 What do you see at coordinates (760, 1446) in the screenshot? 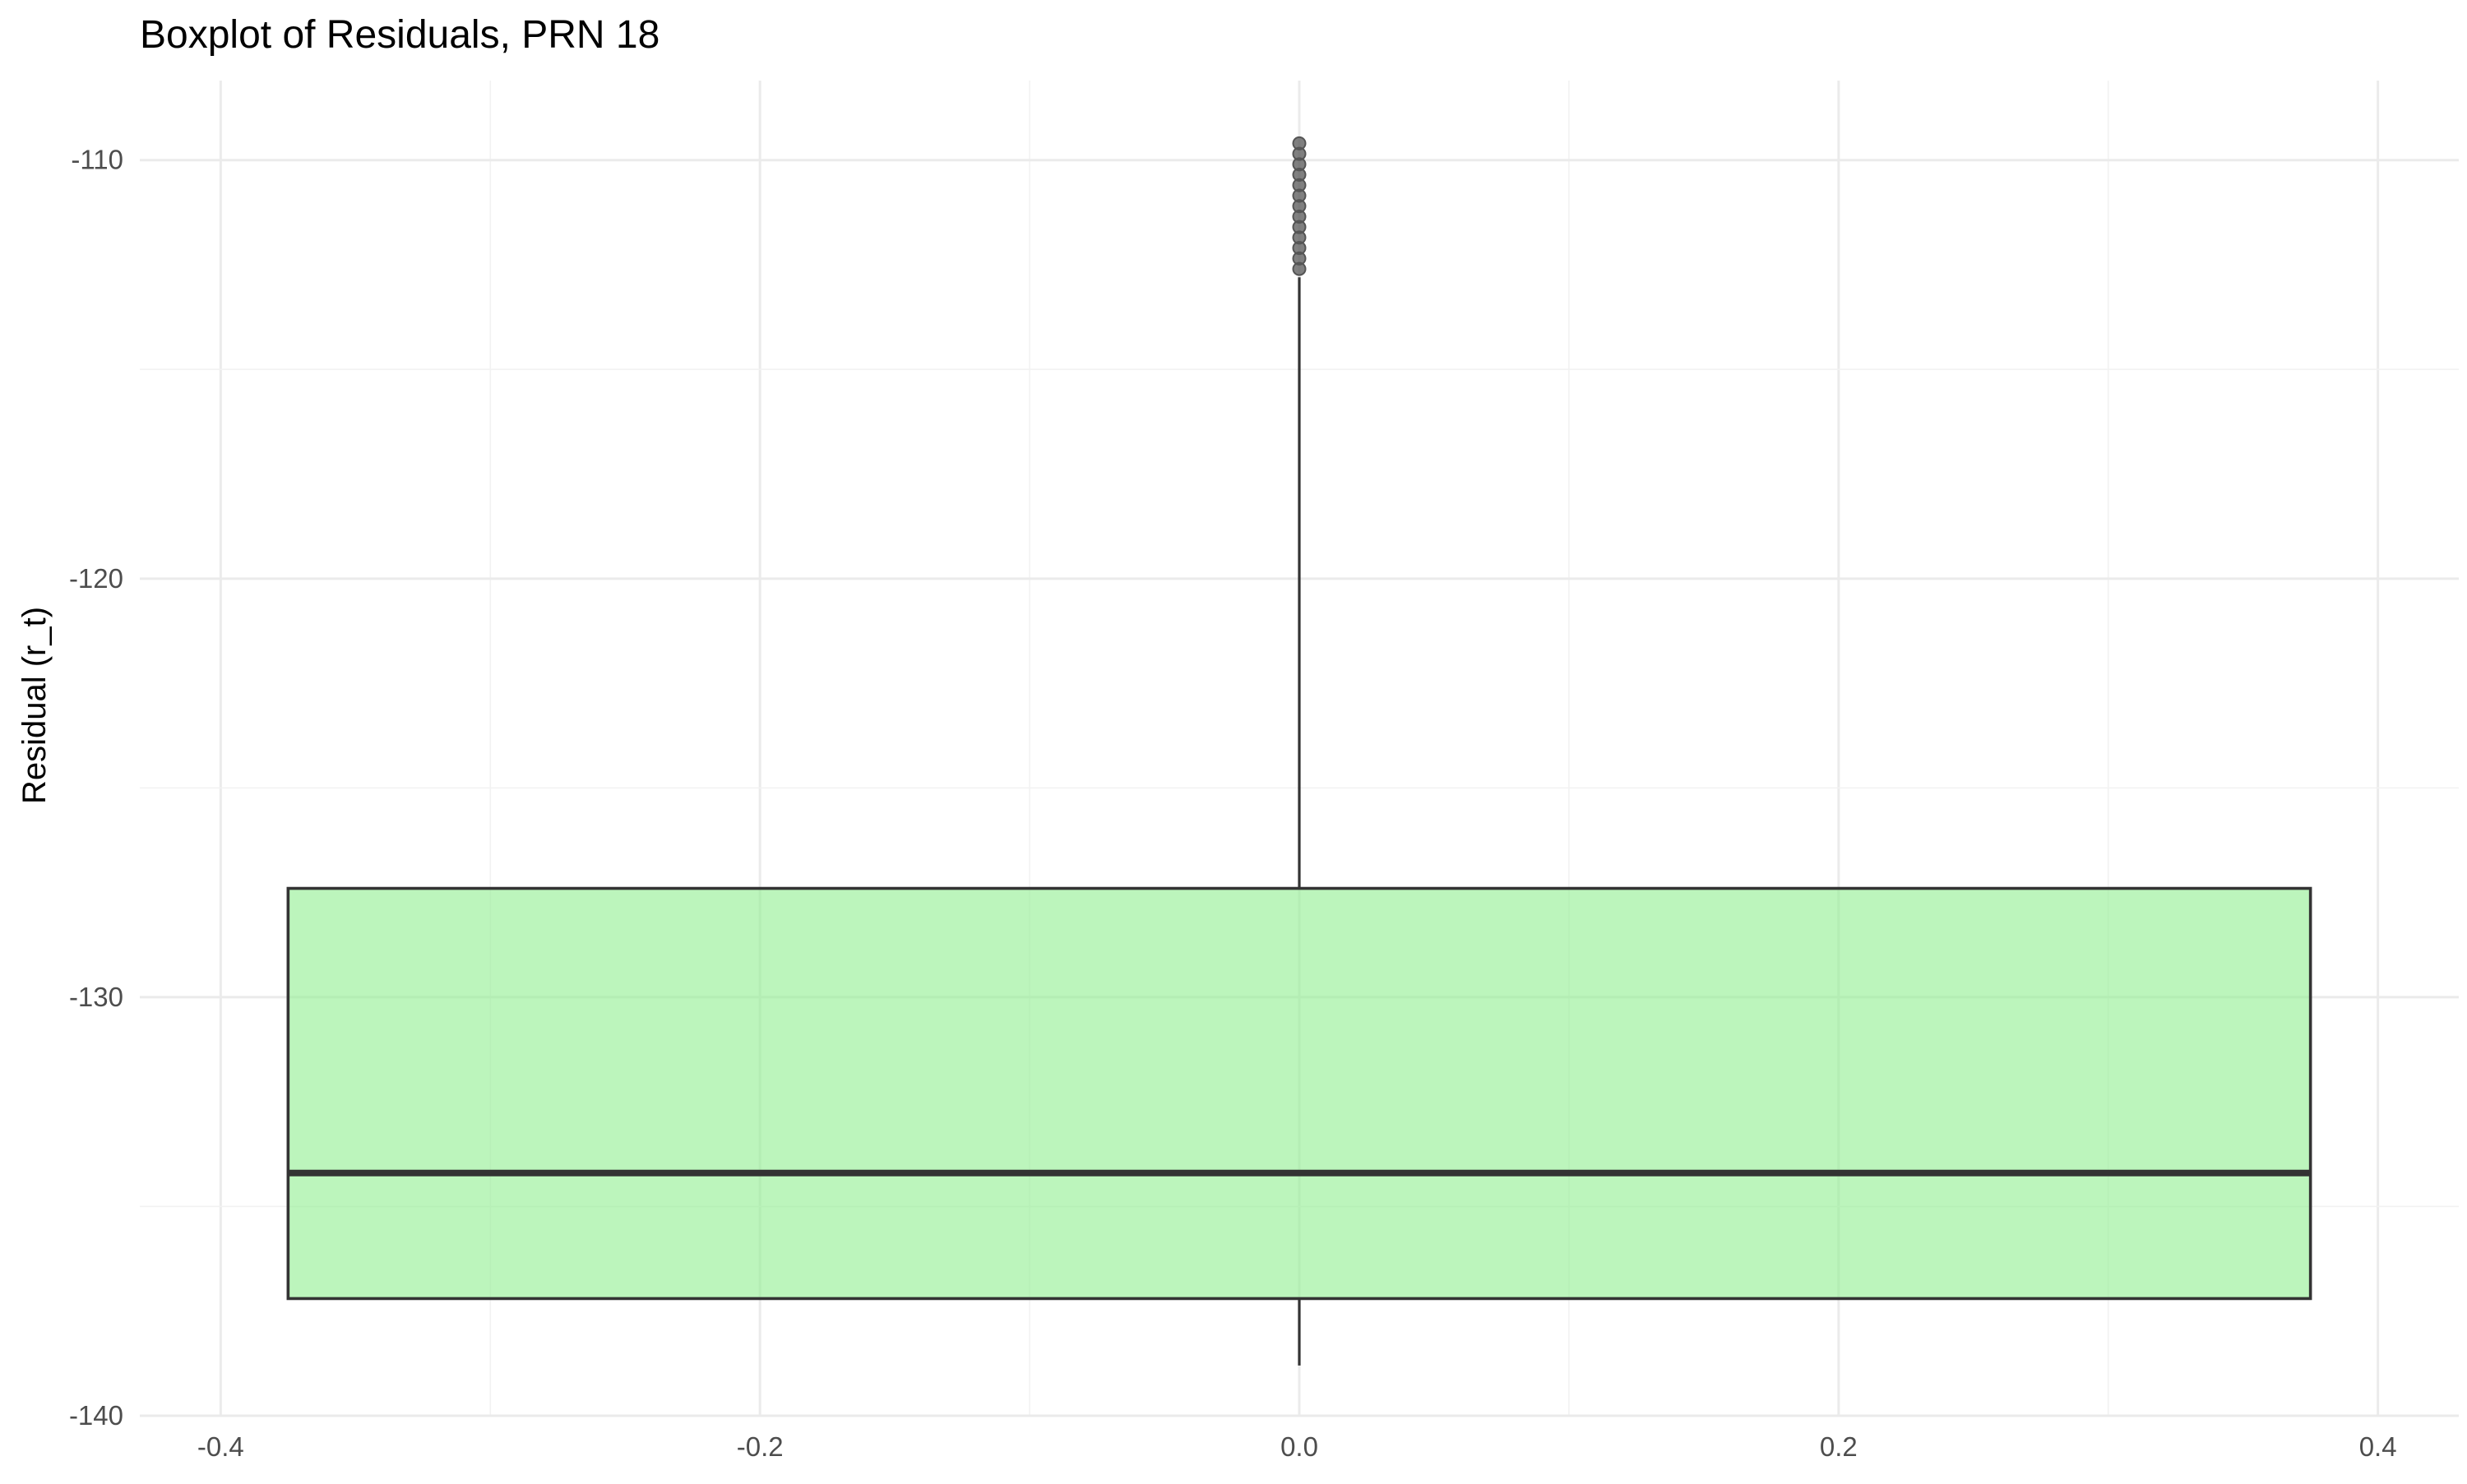
I see `x-tick-label: -0.2` at bounding box center [760, 1446].